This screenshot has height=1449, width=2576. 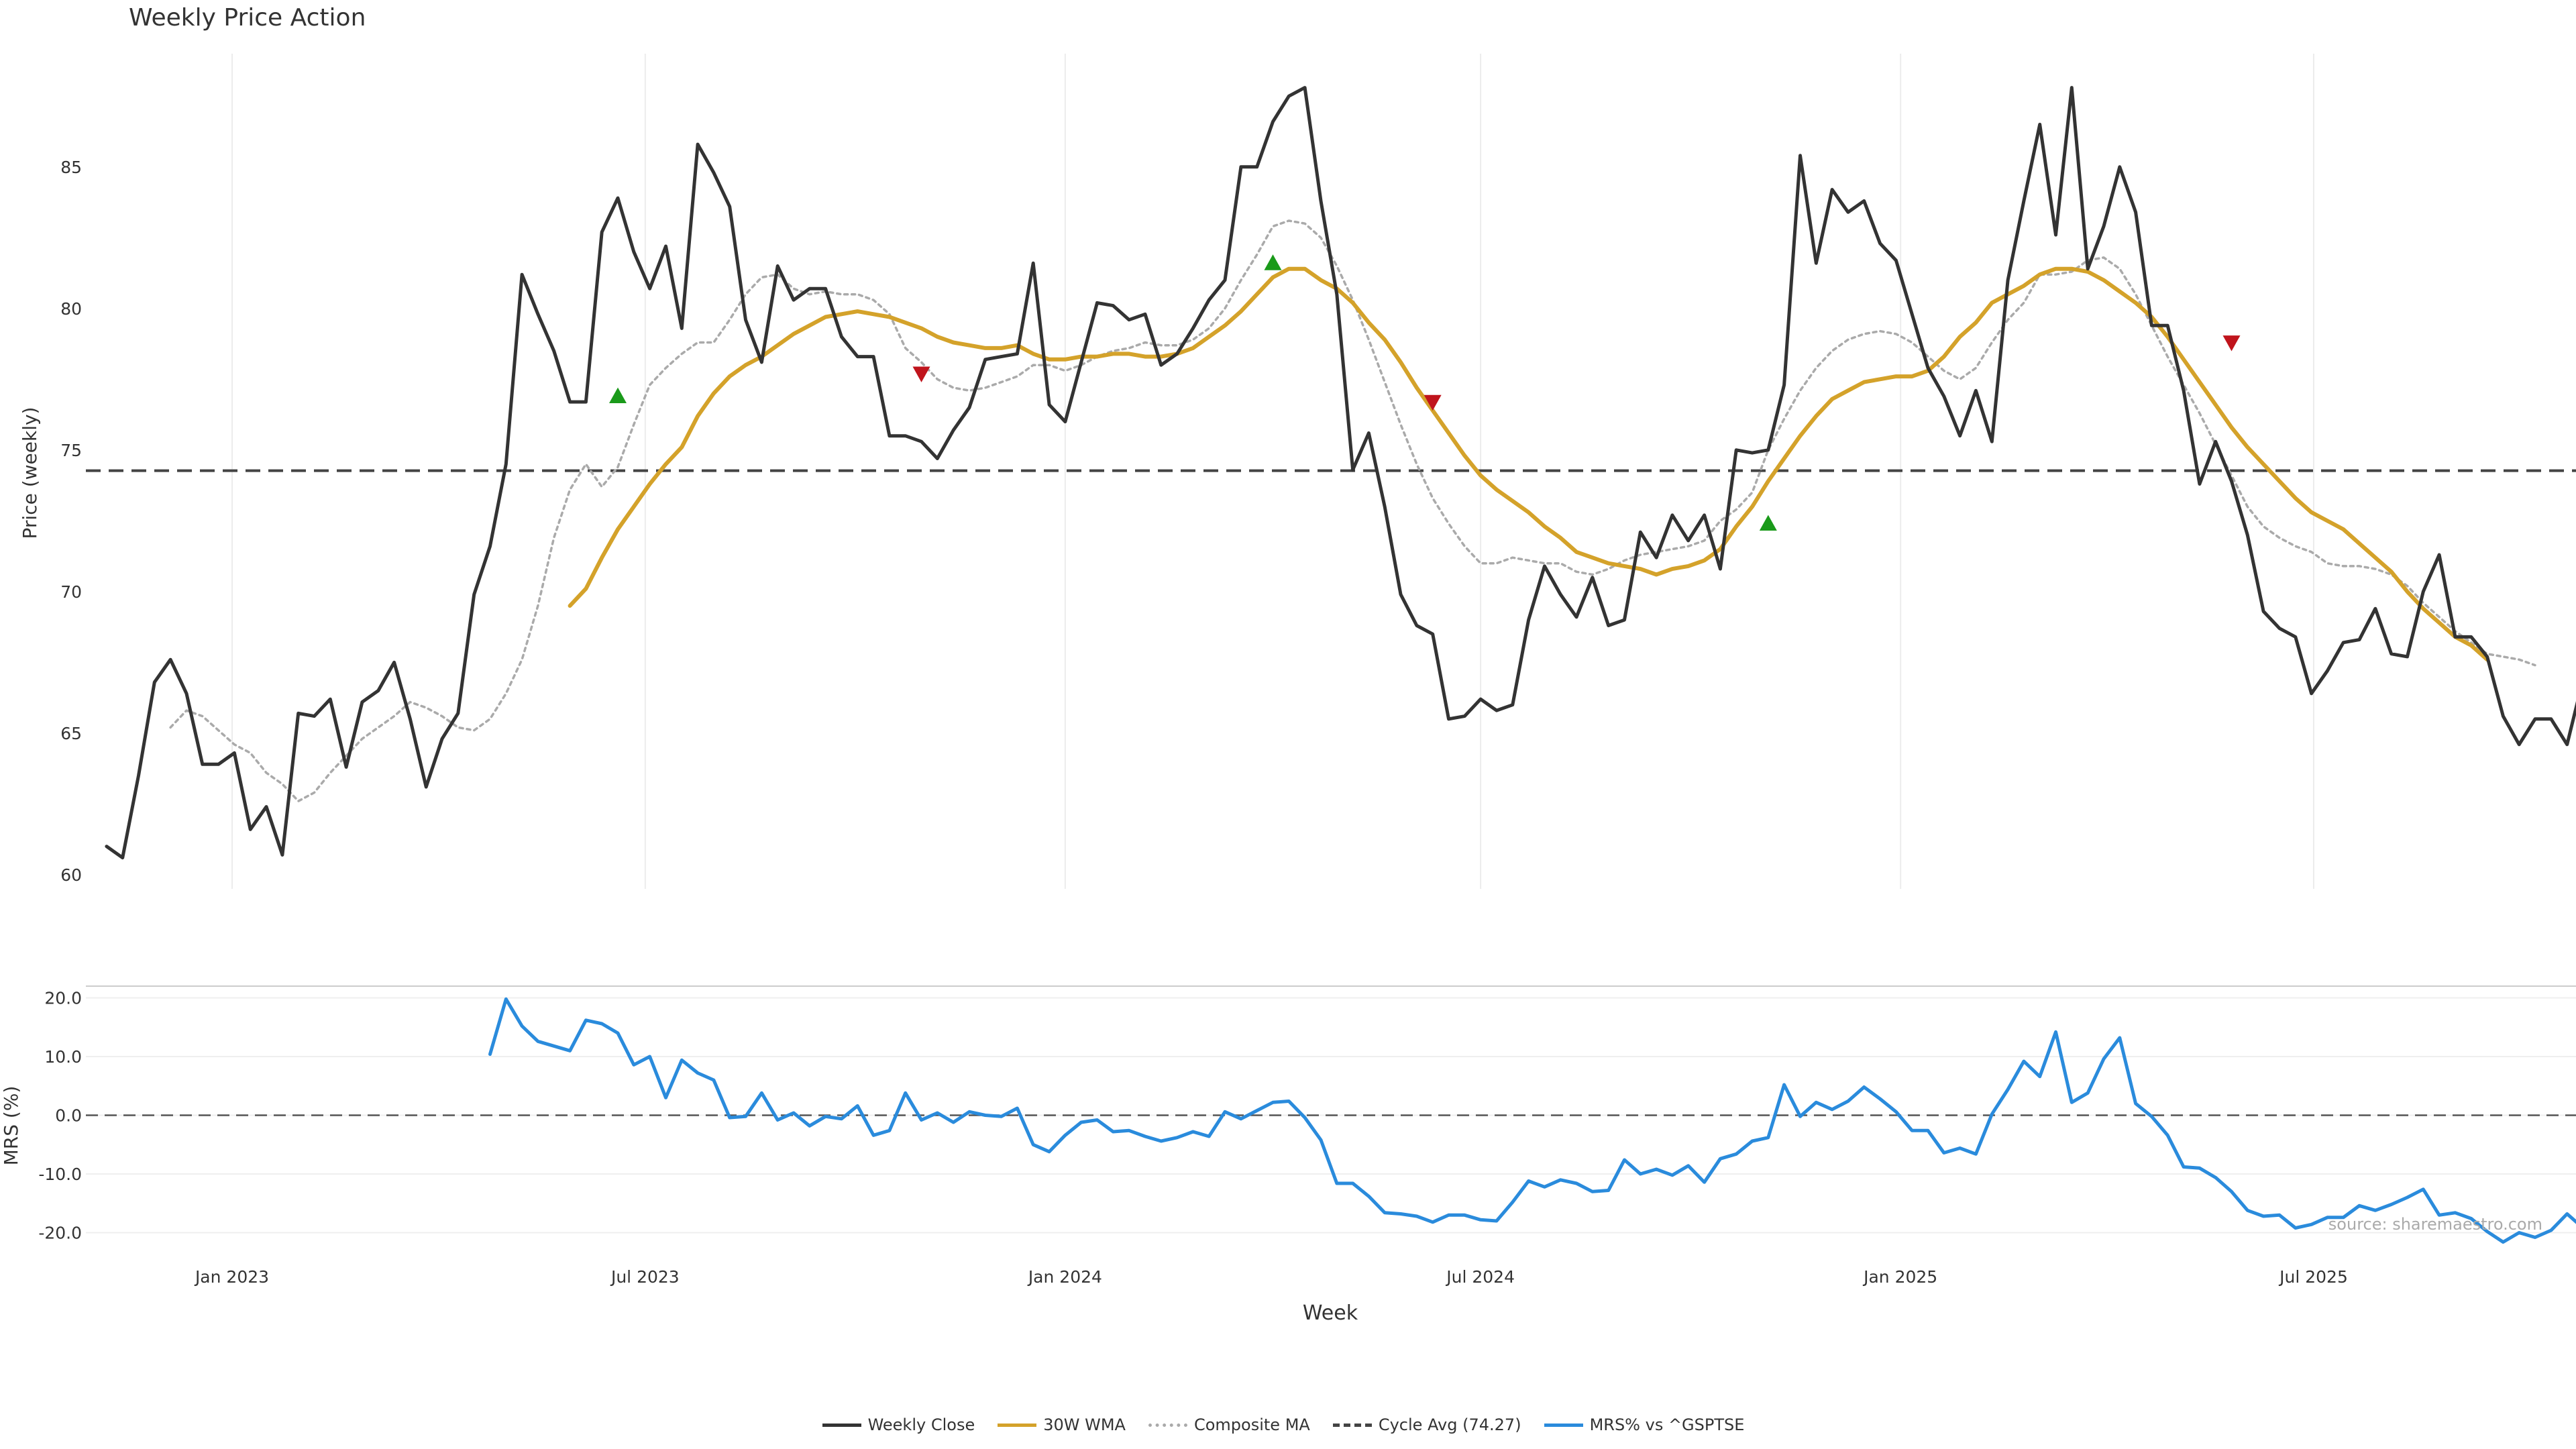 I want to click on price-y-tick-label: 85, so click(x=71, y=167).